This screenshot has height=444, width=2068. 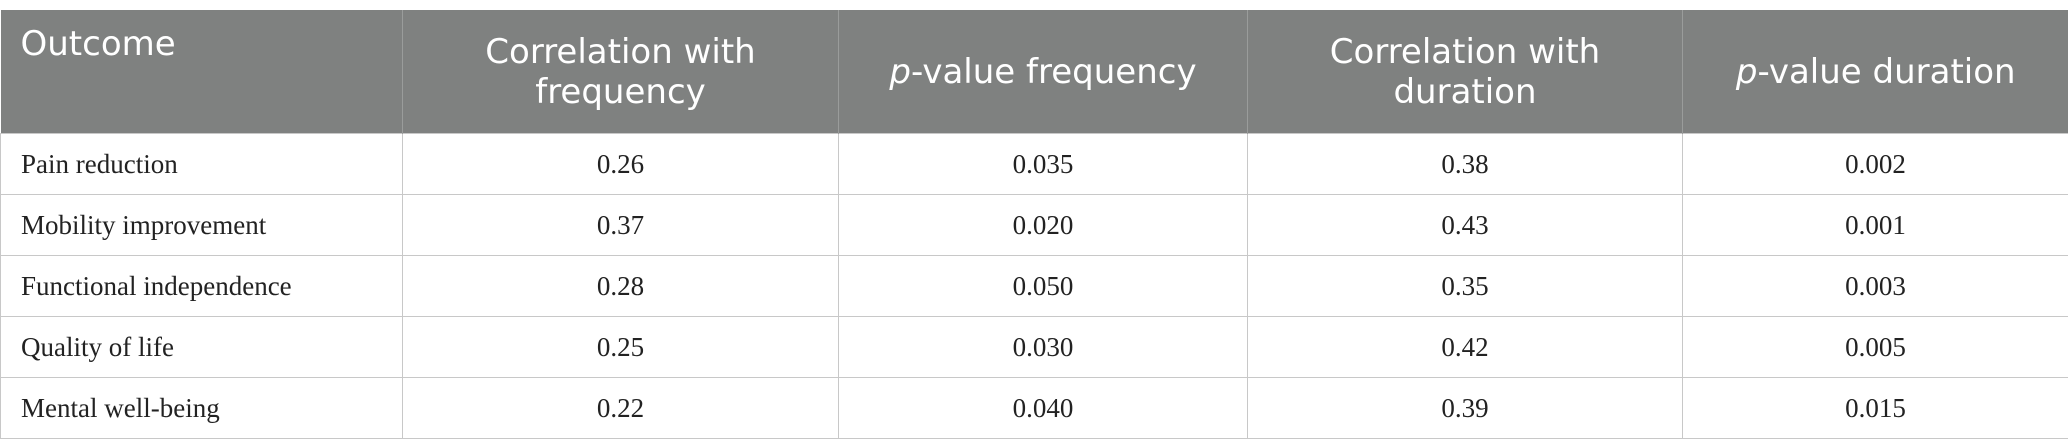 I want to click on header-cell: p-value duration, so click(x=1875, y=72).